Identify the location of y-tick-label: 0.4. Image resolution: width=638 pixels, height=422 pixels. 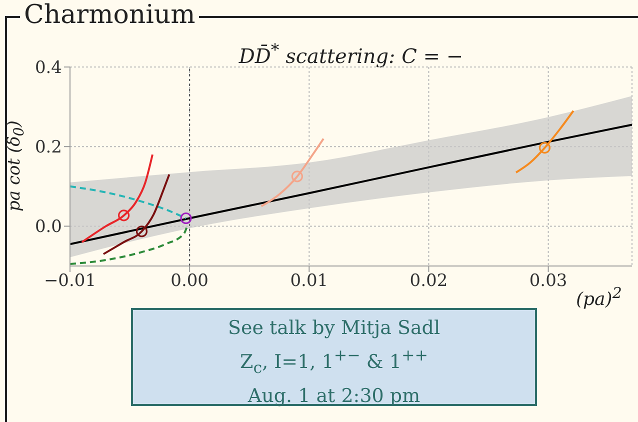
(48, 68).